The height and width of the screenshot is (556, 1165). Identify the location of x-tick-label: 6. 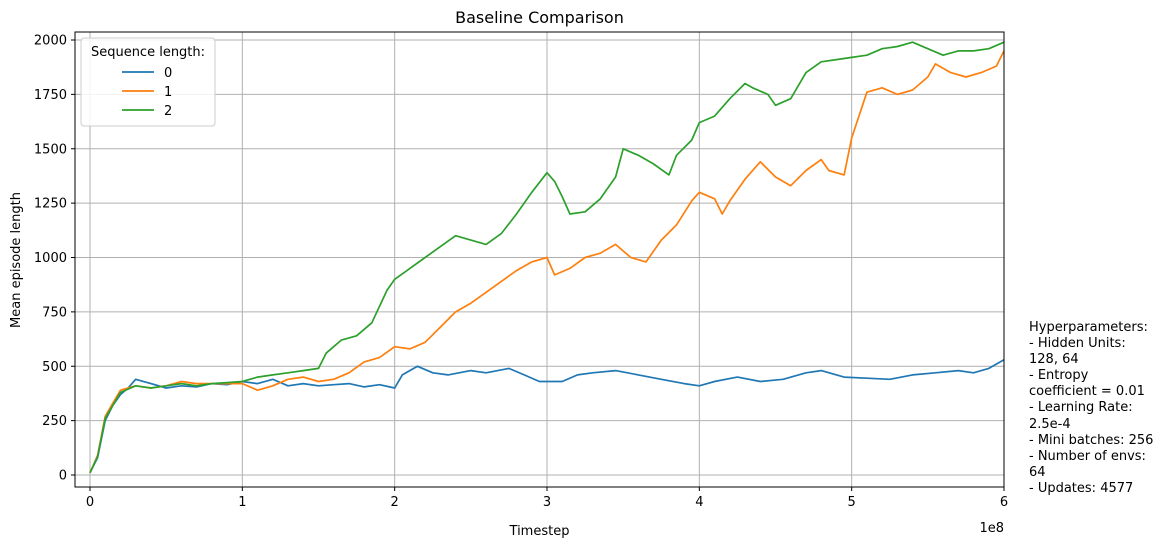
(1004, 502).